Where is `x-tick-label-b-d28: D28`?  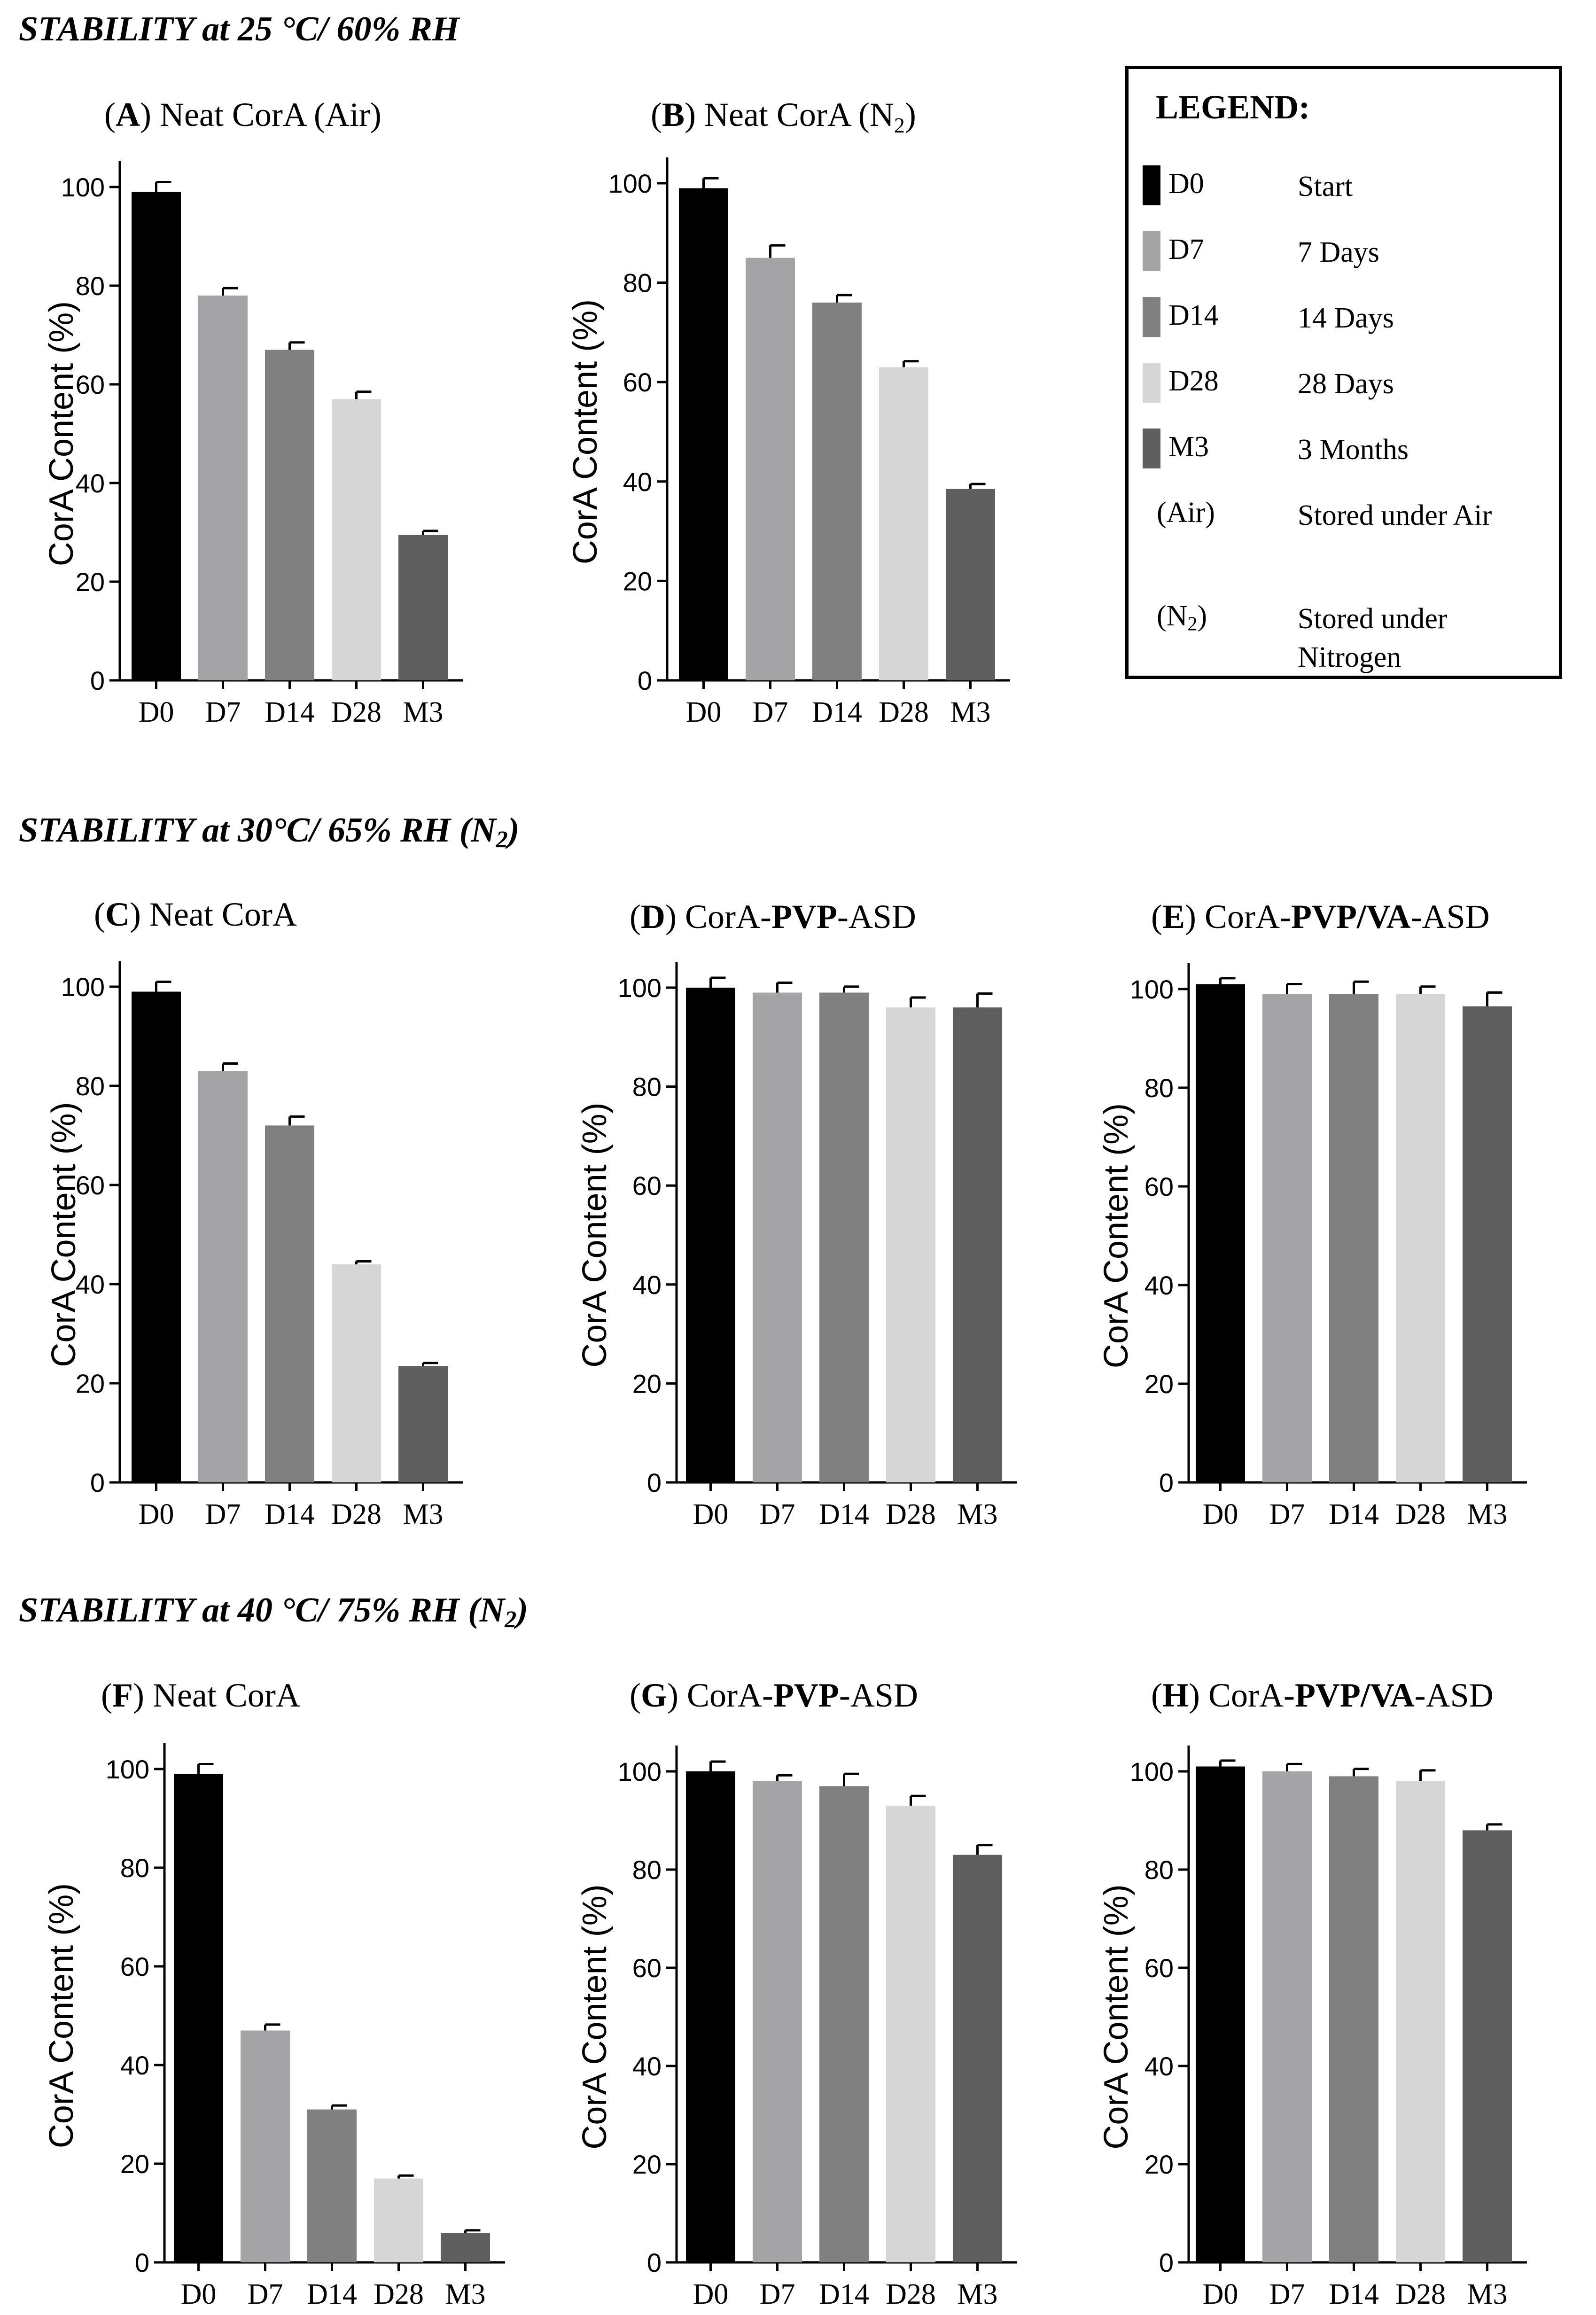 x-tick-label-b-d28: D28 is located at coordinates (904, 712).